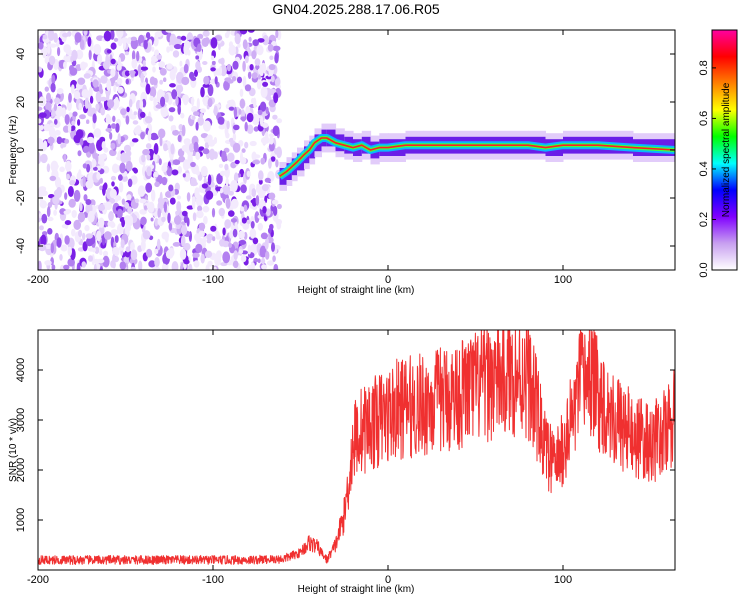 The width and height of the screenshot is (750, 600). What do you see at coordinates (704, 269) in the screenshot?
I see `colorbar-tick-label: 0.0` at bounding box center [704, 269].